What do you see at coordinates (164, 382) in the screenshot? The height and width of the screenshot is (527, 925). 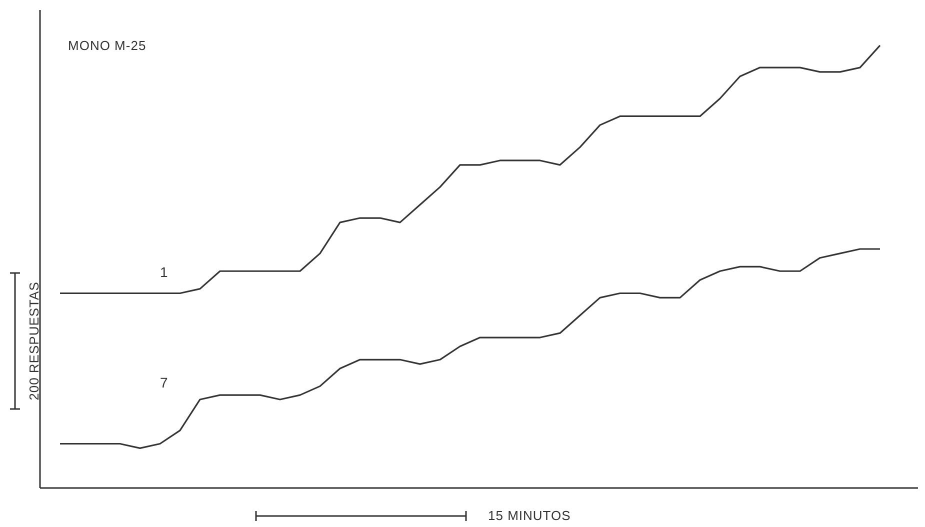 I see `text: 7` at bounding box center [164, 382].